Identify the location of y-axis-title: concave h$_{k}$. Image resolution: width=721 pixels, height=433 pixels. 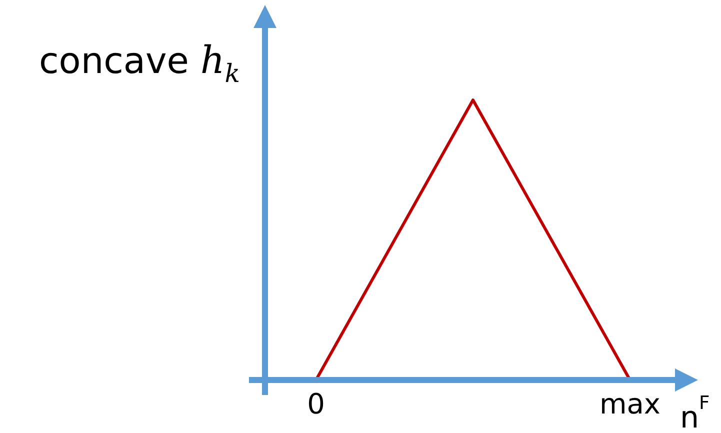
(139, 63).